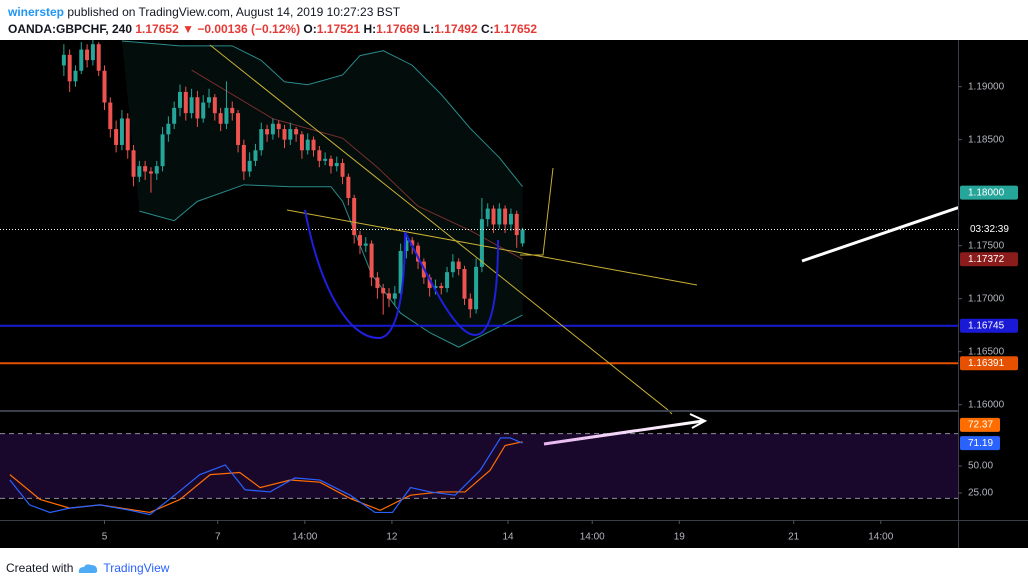  I want to click on author: winerstep, so click(36, 12).